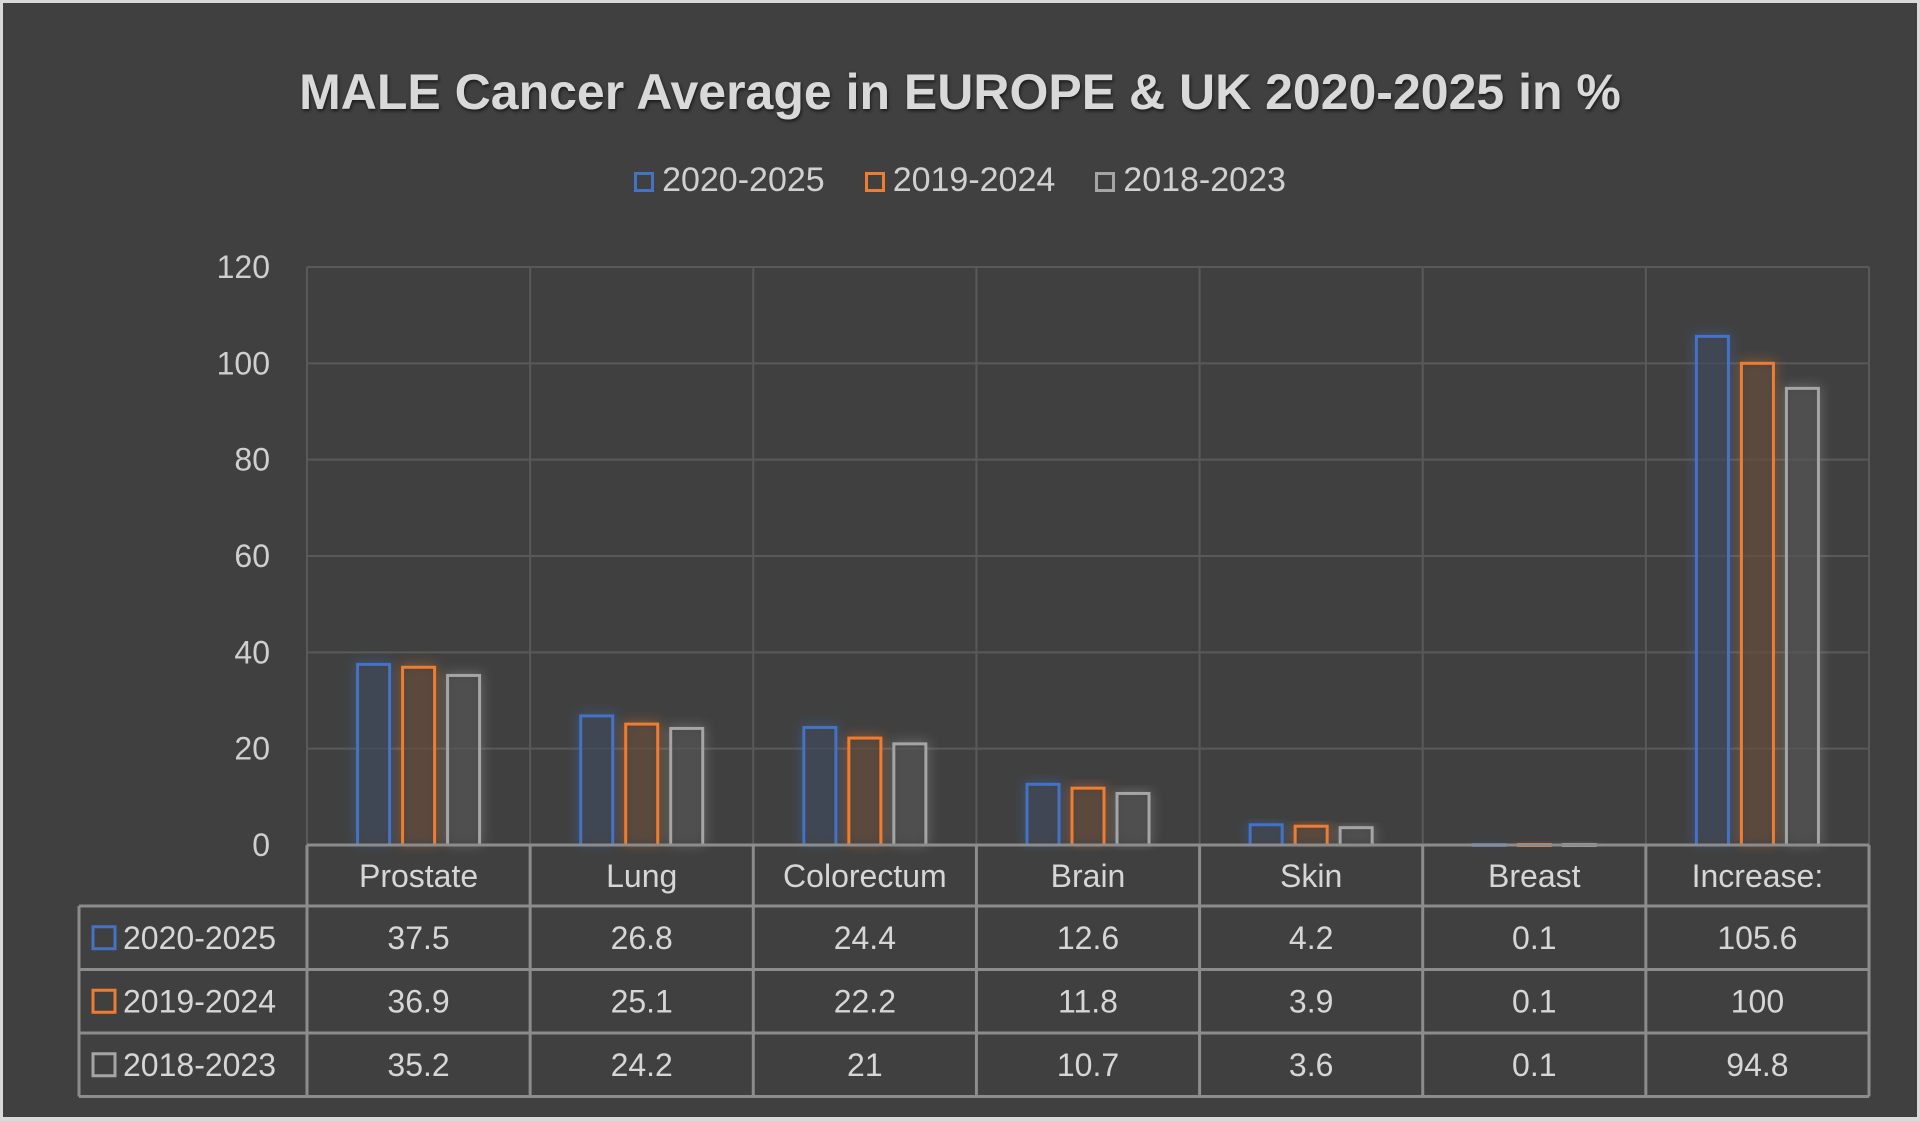  I want to click on legend-item: 2018-2023, so click(1190, 180).